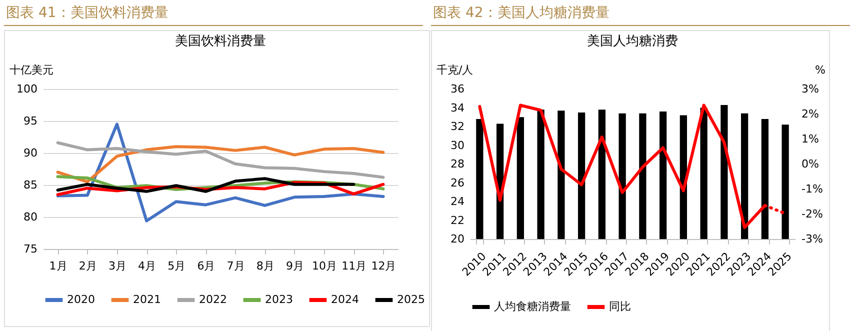 The height and width of the screenshot is (331, 854). What do you see at coordinates (810, 114) in the screenshot?
I see `y2-tick-label: 2%` at bounding box center [810, 114].